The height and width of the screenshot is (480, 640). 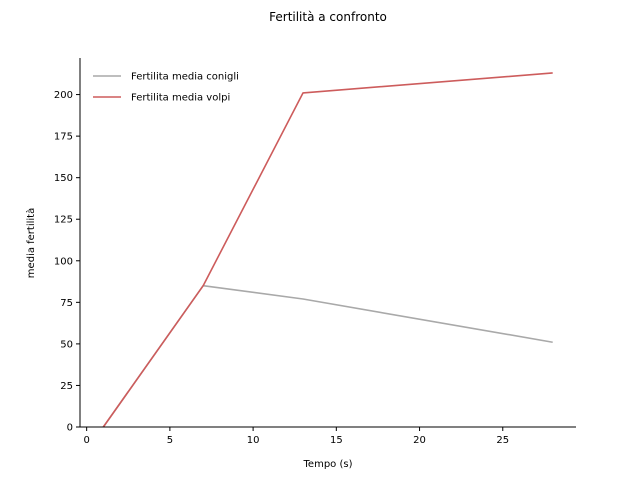 What do you see at coordinates (66, 386) in the screenshot?
I see `y-tick-label: 25` at bounding box center [66, 386].